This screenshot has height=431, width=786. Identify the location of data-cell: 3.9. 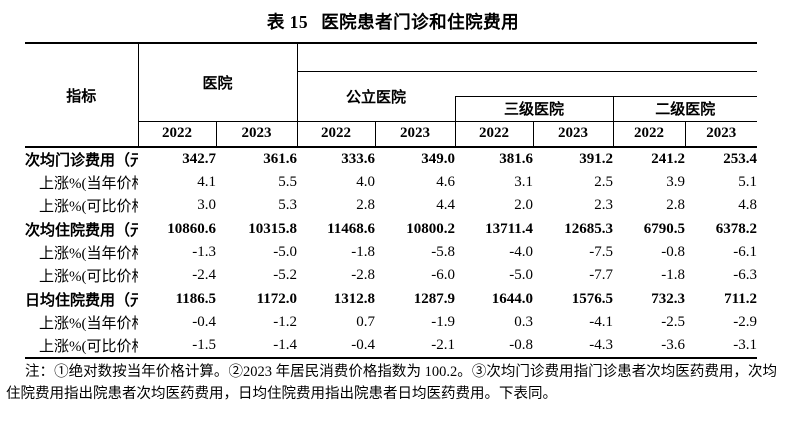
(676, 181).